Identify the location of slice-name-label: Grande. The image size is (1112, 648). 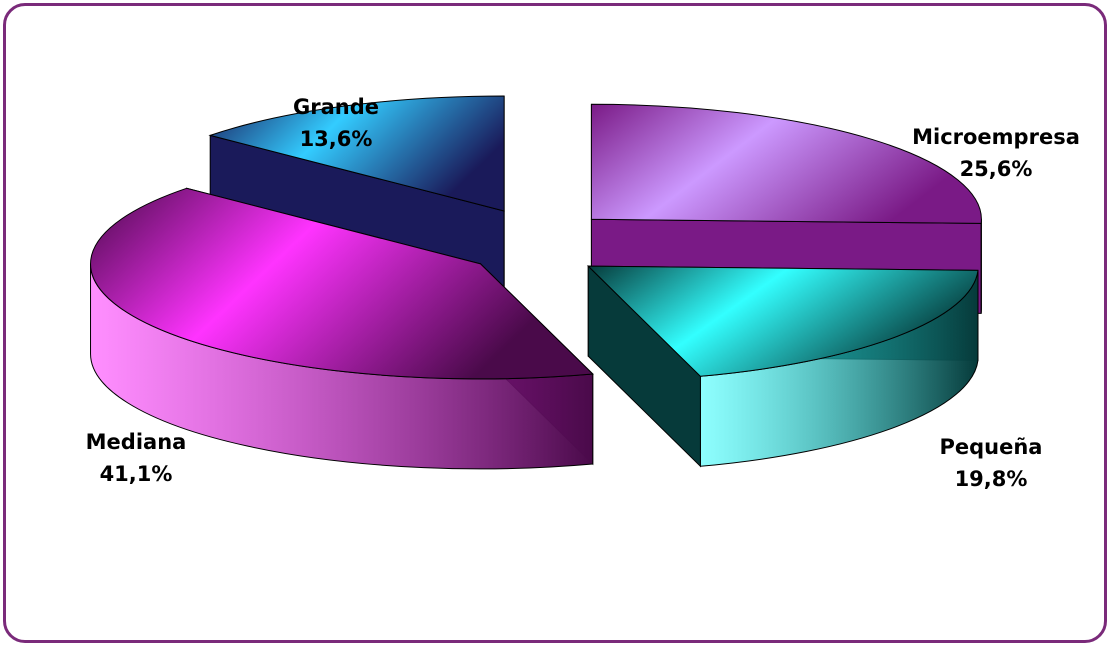
(336, 107).